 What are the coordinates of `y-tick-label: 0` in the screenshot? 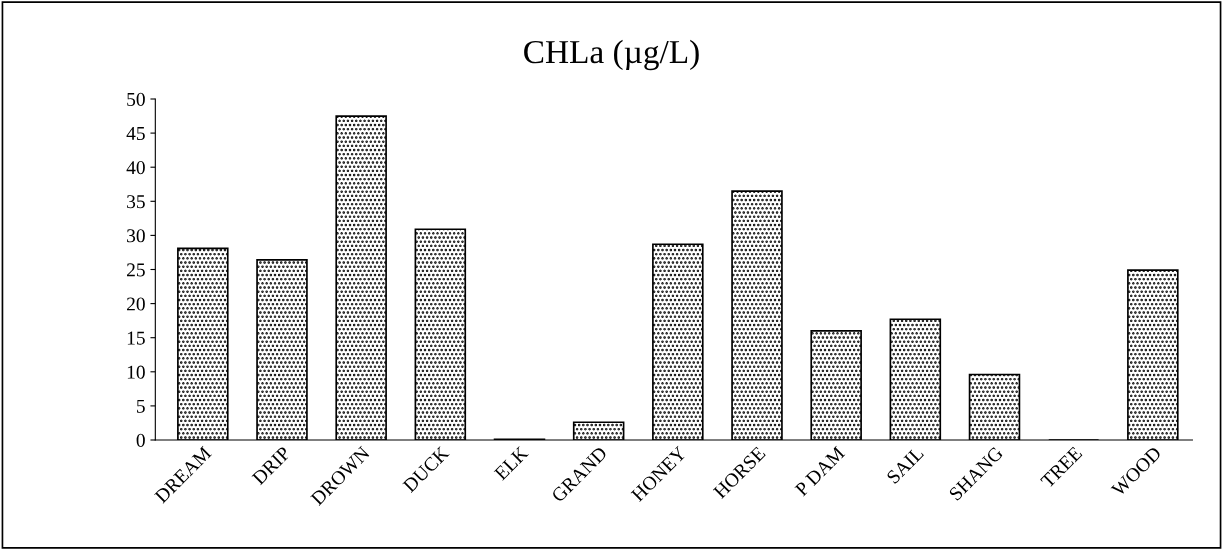 It's located at (140, 440).